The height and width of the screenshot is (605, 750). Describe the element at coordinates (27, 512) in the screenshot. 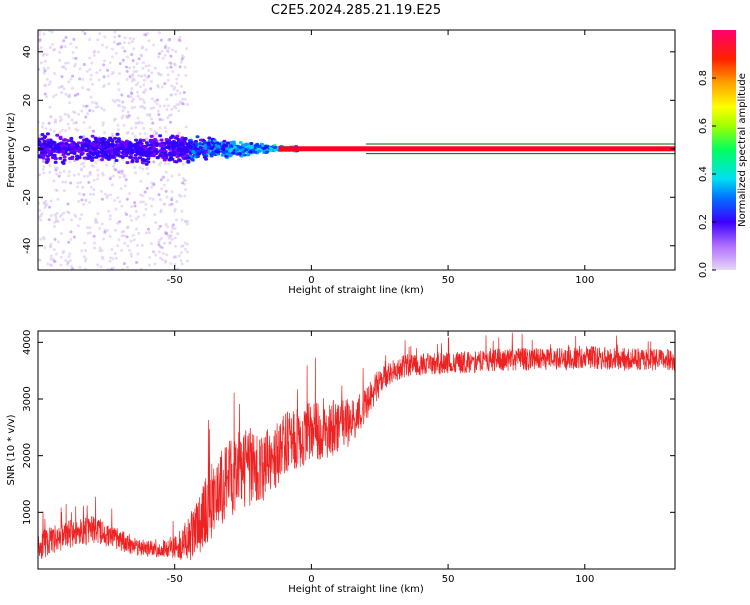

I see `snr-ytick-label: 1000` at that location.